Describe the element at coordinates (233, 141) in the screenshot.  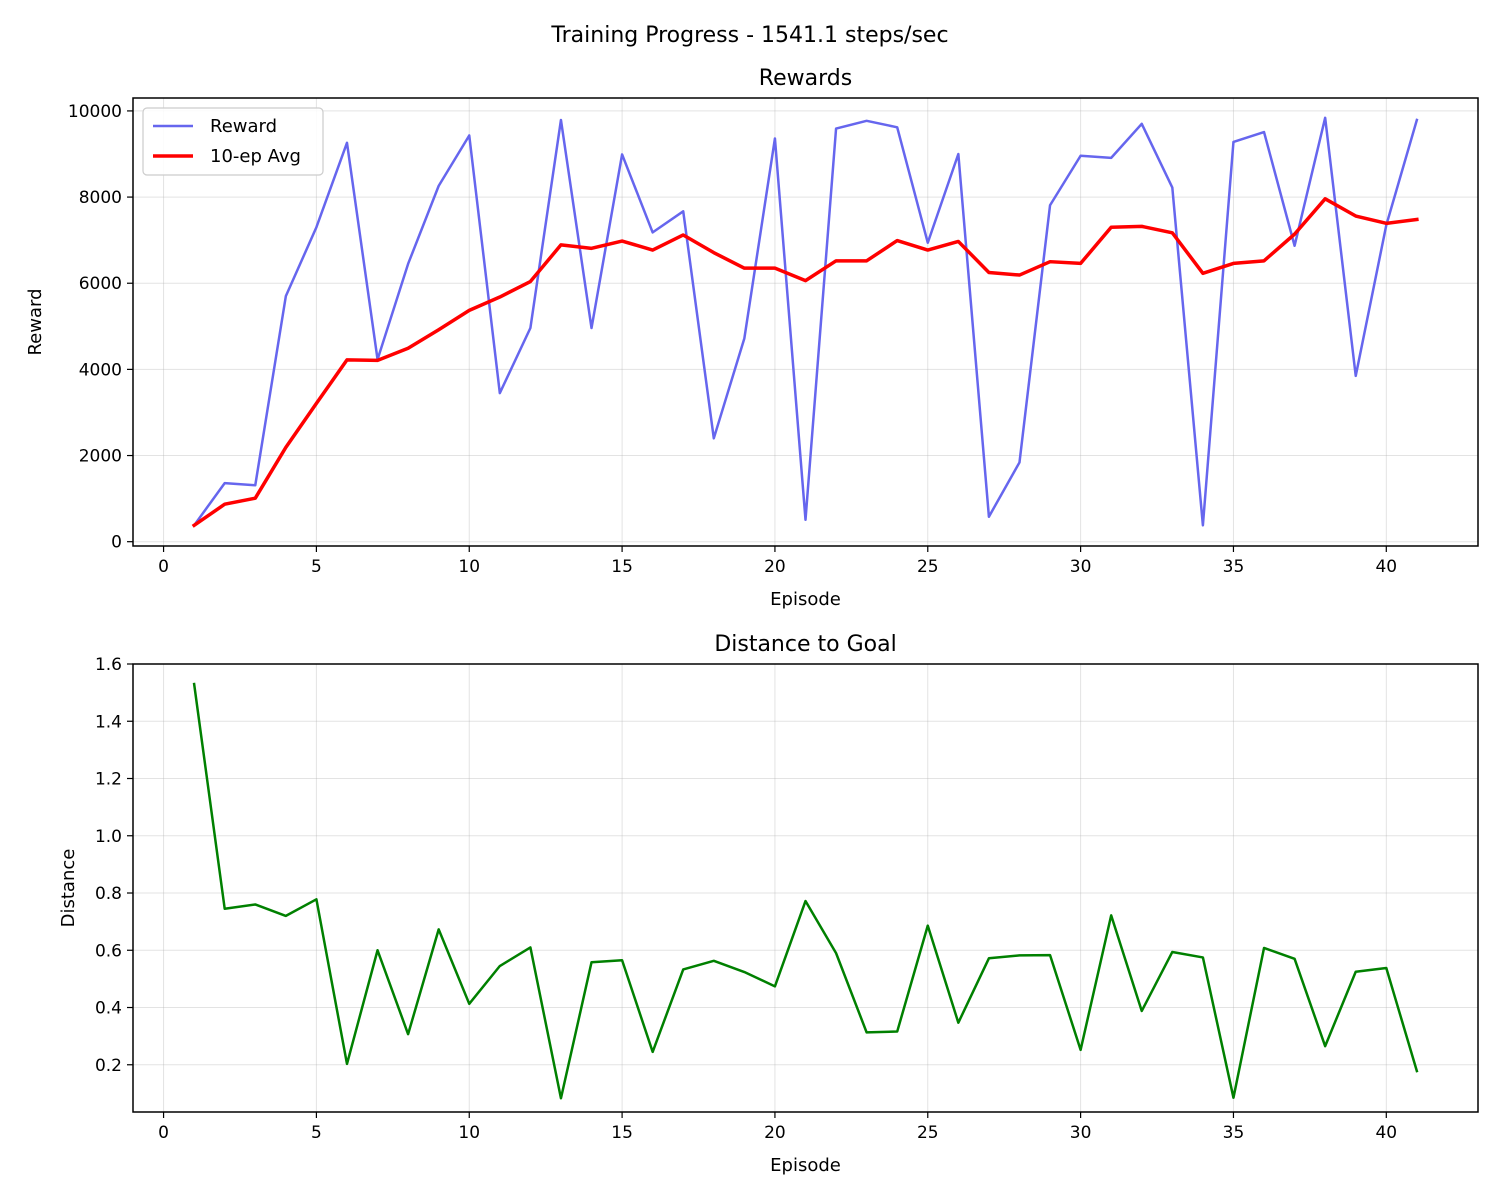
I see `legend: Reward 10-ep Avg` at that location.